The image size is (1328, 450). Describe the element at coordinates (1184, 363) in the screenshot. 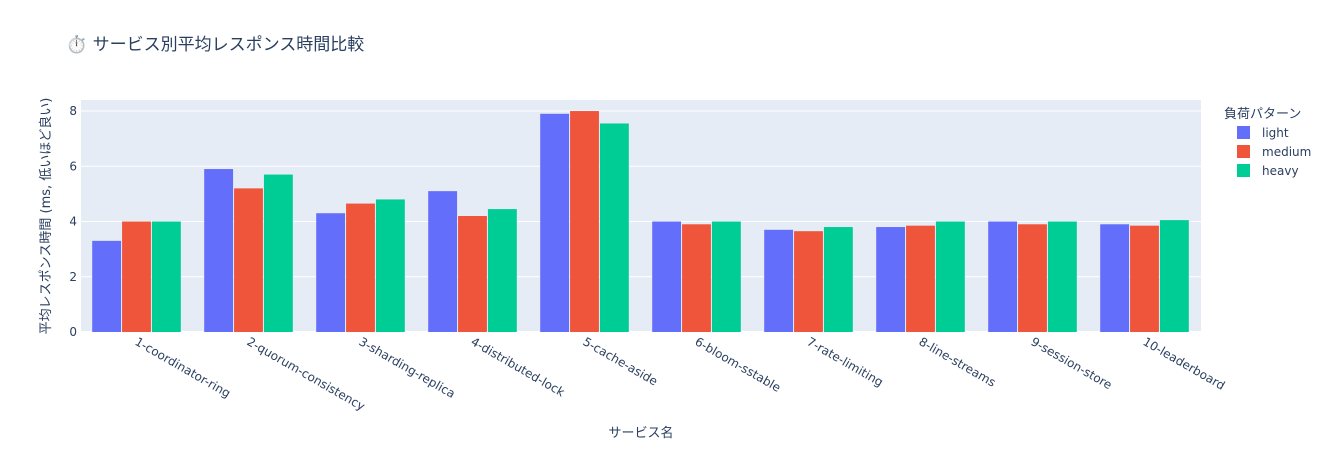

I see `x-tick-label: 10-leaderboard` at that location.